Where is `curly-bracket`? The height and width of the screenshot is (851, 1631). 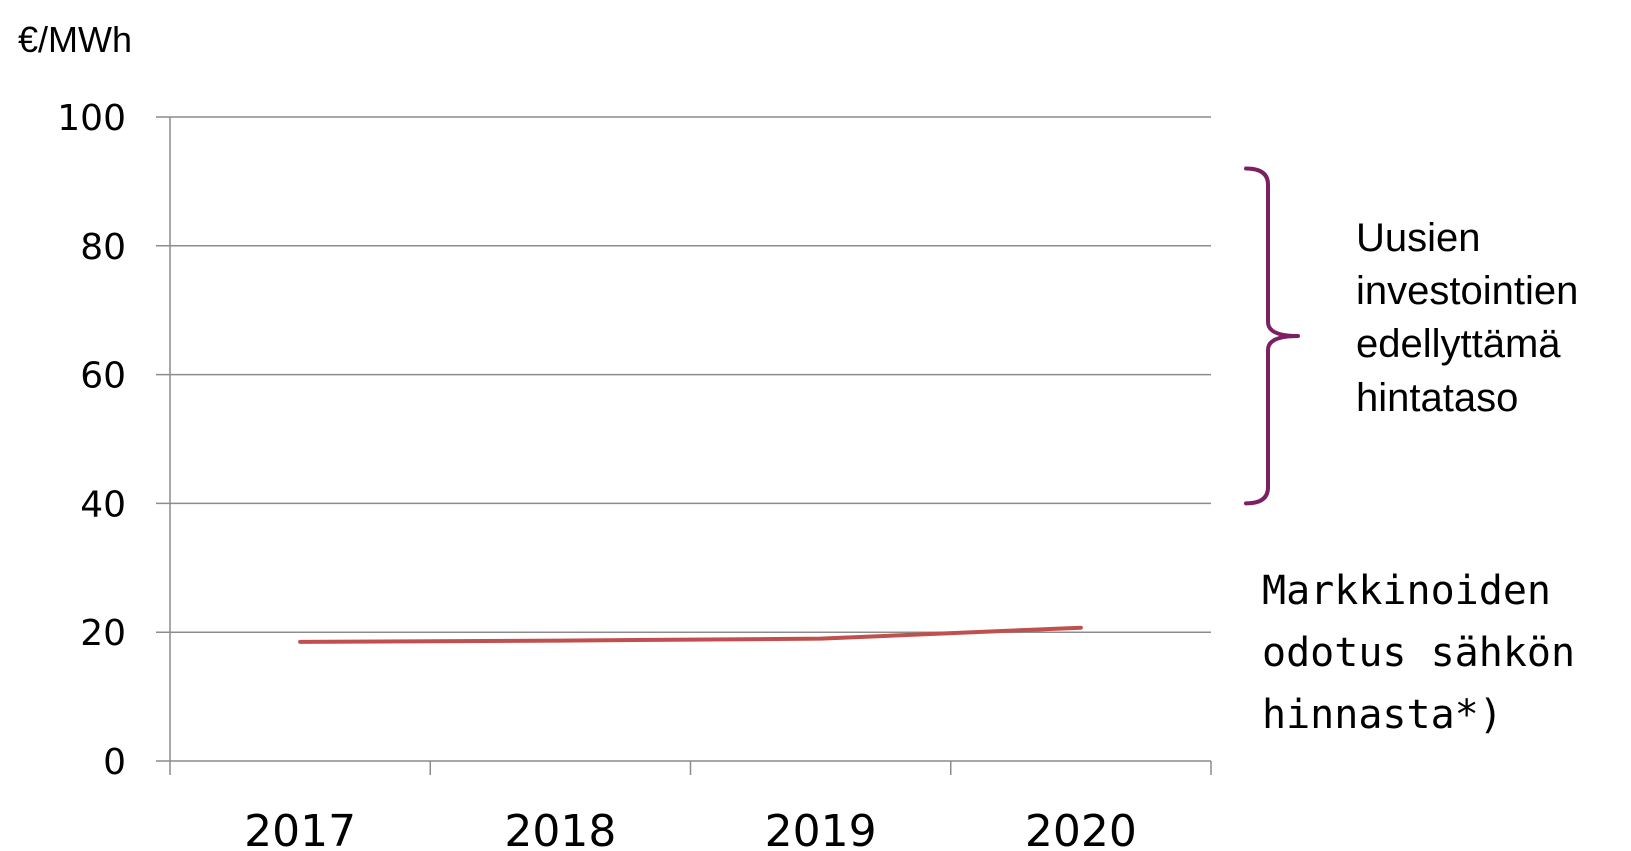
curly-bracket is located at coordinates (1272, 336).